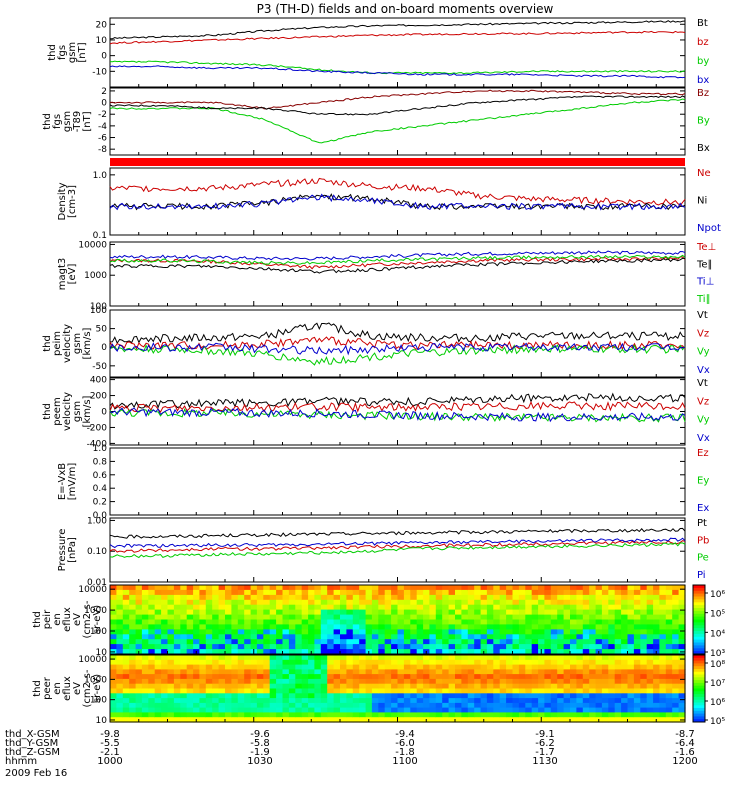 This screenshot has width=750, height=800. Describe the element at coordinates (684, 761) in the screenshot. I see `x-axis-value: 1200` at that location.